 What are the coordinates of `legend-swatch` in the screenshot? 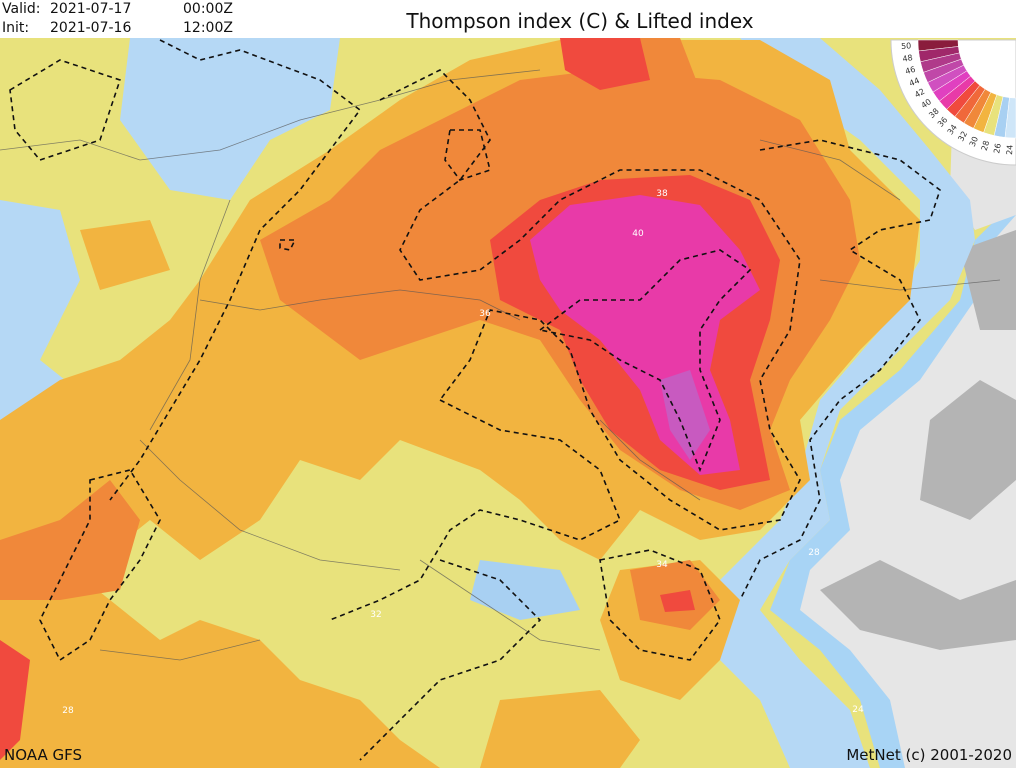 It's located at (1010, 118).